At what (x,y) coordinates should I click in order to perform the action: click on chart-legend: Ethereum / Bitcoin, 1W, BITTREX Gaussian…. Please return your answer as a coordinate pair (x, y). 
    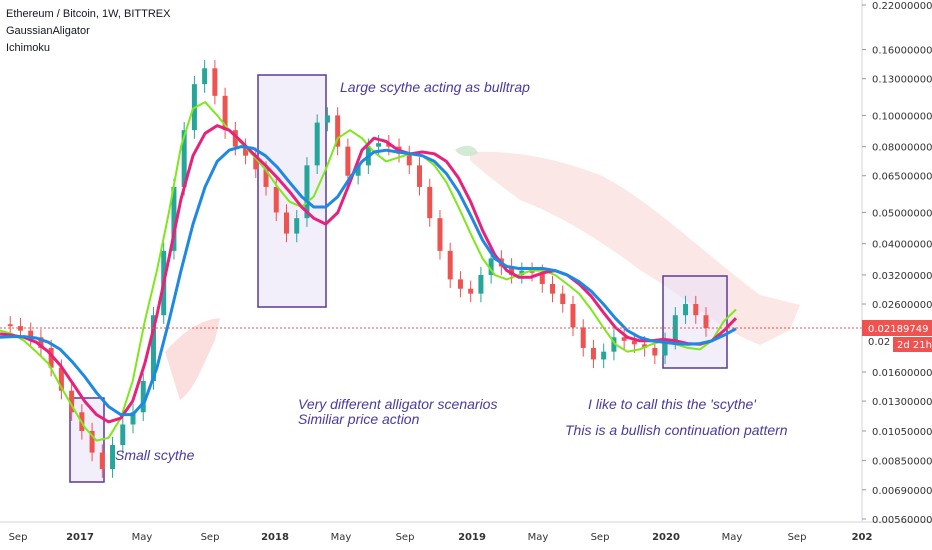
    Looking at the image, I should click on (88, 31).